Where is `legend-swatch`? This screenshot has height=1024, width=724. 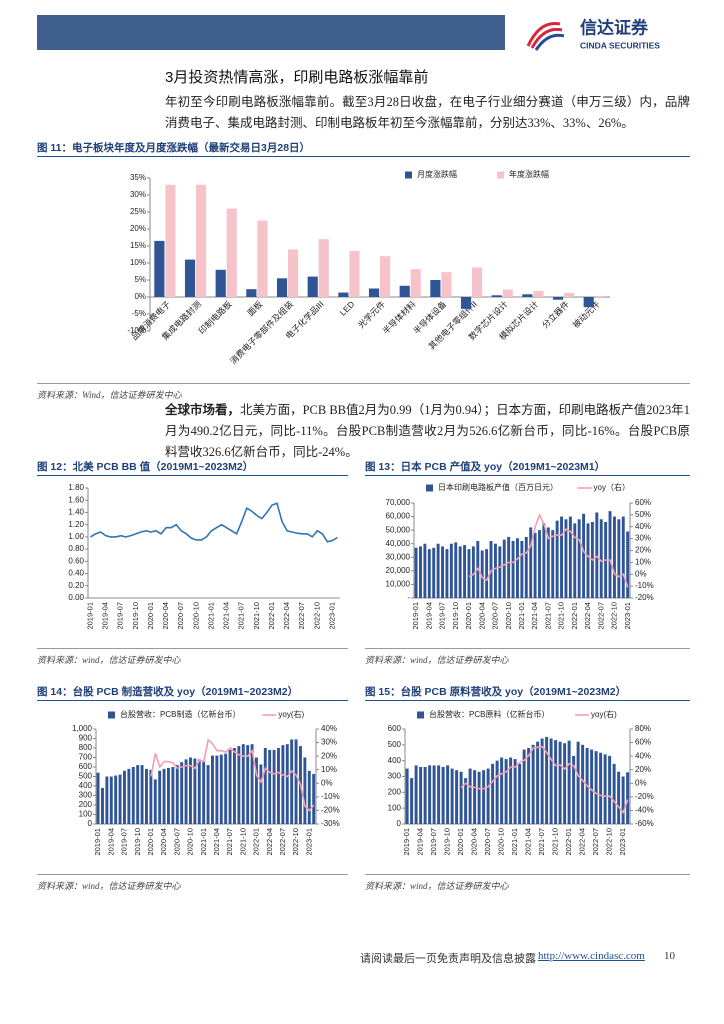
legend-swatch is located at coordinates (500, 175).